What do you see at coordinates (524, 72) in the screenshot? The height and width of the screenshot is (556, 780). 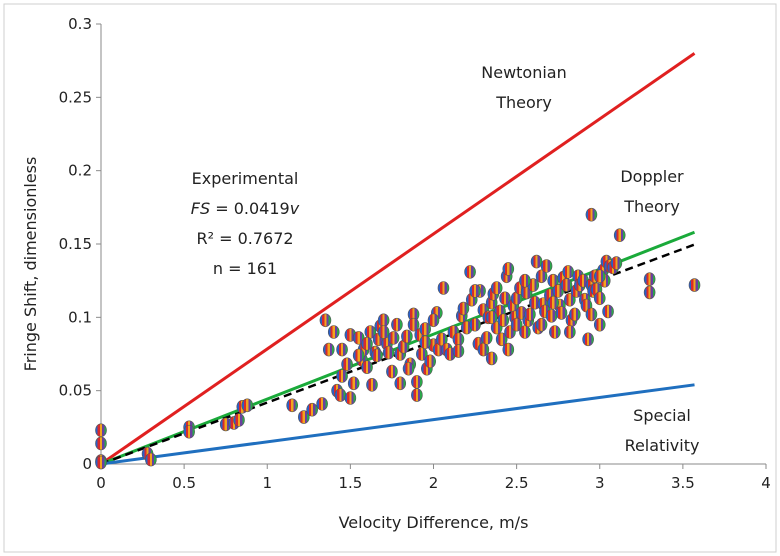 I see `label-newtonian-theory-line: Newtonian` at bounding box center [524, 72].